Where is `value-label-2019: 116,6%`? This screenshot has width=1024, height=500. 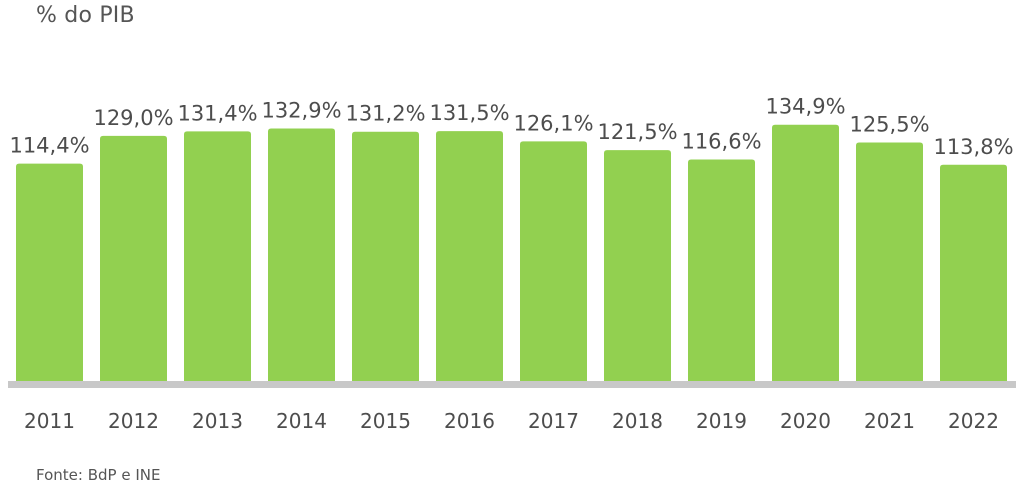
value-label-2019: 116,6% is located at coordinates (721, 141).